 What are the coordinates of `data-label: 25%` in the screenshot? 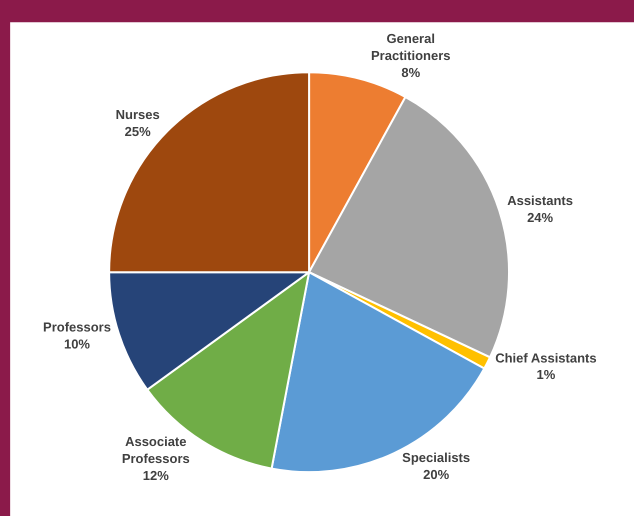 It's located at (138, 131).